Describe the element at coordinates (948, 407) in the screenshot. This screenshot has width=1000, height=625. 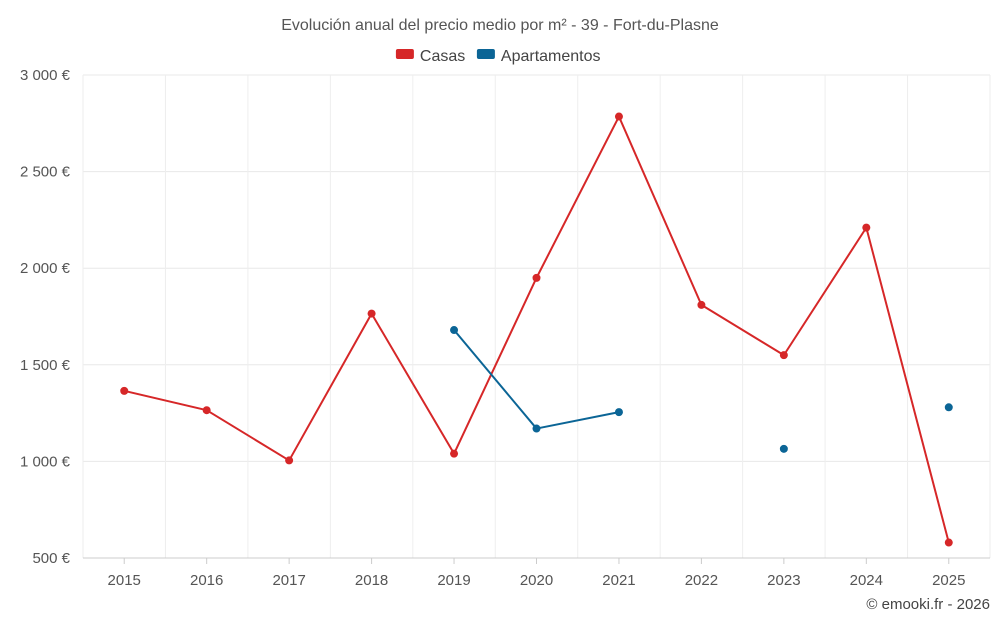
I see `data-point-apartamentos-2025` at that location.